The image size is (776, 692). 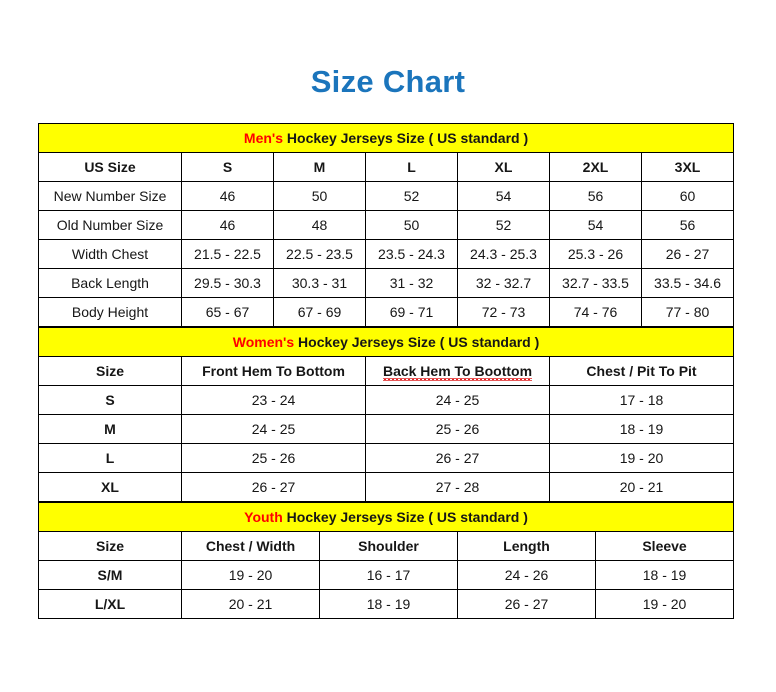 I want to click on mens-row-0-cell-2: 52, so click(x=411, y=196).